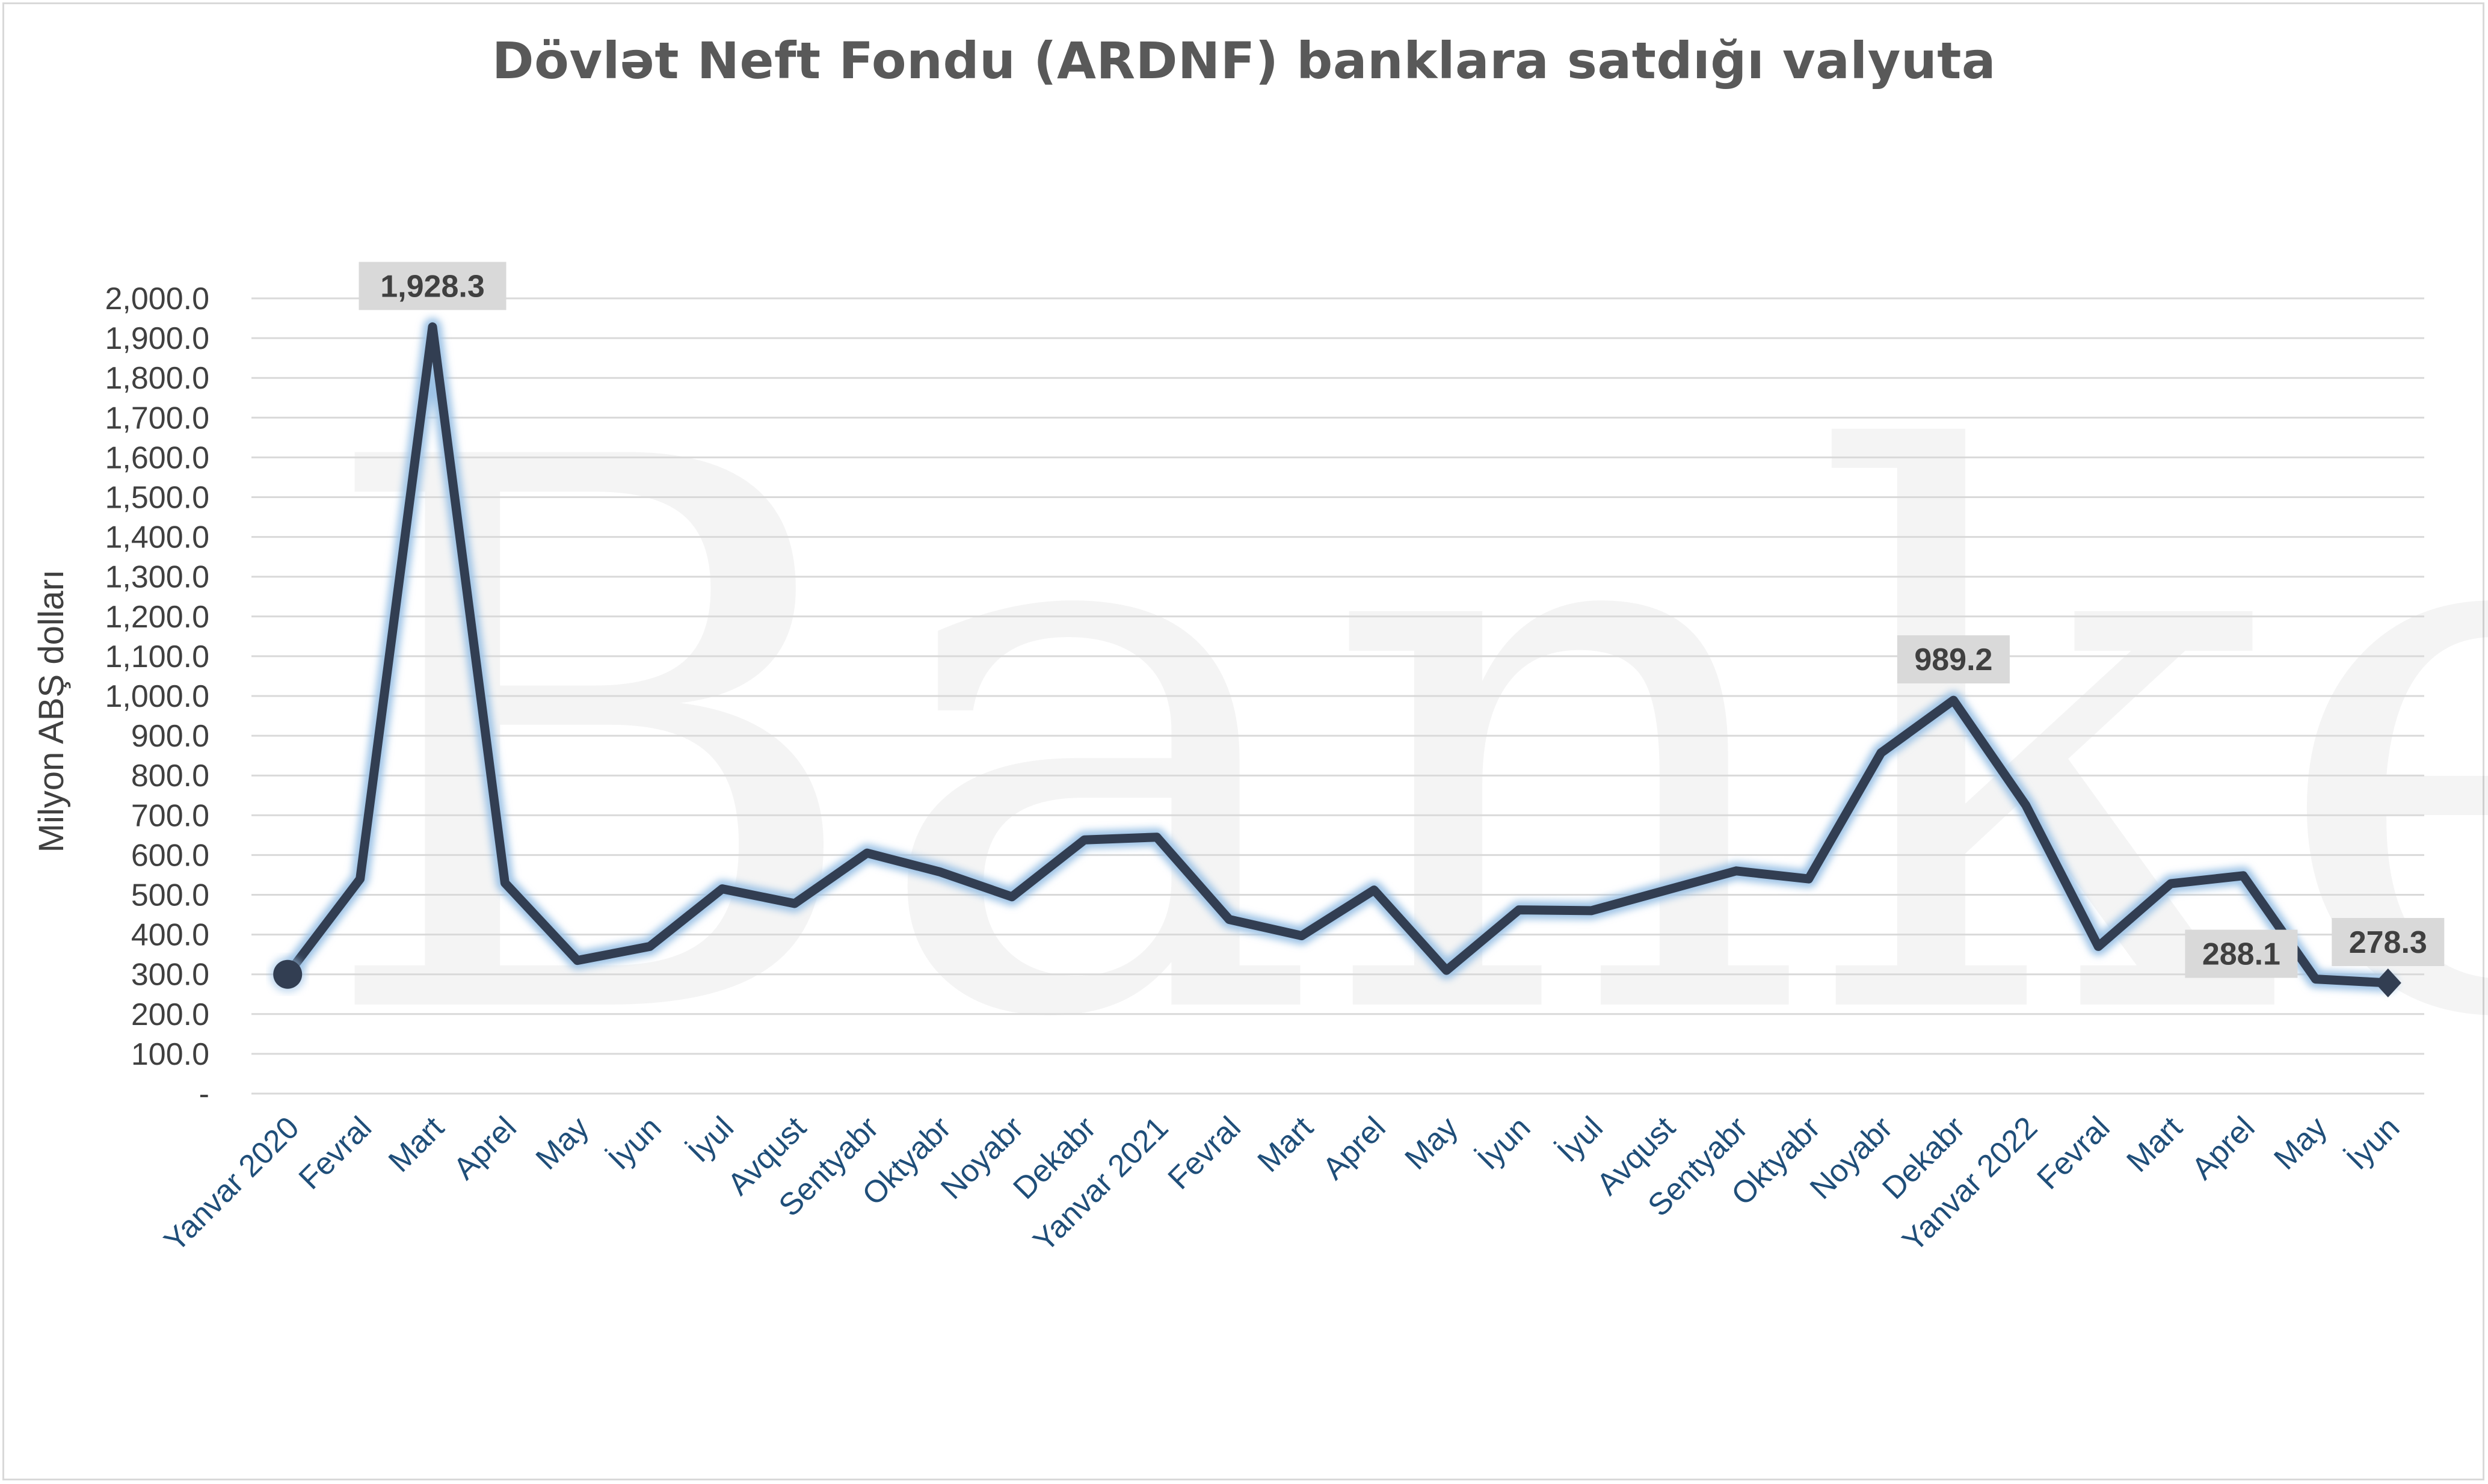 The width and height of the screenshot is (2488, 1484). Describe the element at coordinates (170, 856) in the screenshot. I see `y-tick-label: 600.0` at that location.